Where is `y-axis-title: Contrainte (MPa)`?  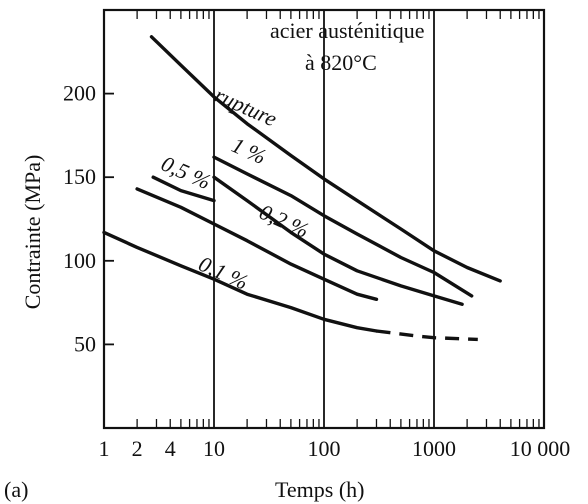 y-axis-title: Contrainte (MPa) is located at coordinates (32, 232).